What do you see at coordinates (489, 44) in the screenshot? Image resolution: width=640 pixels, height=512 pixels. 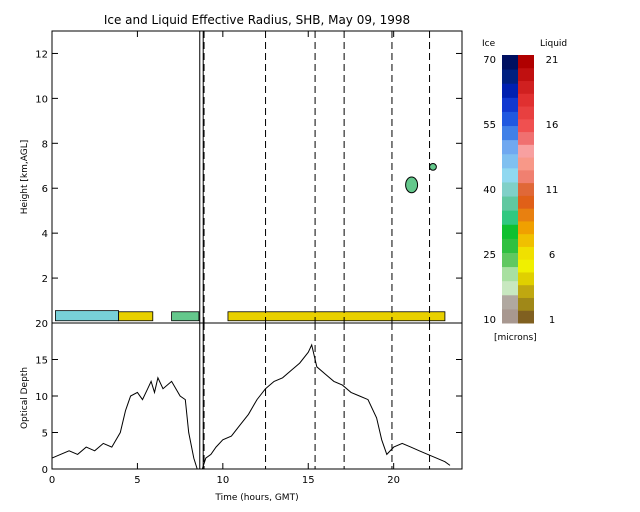 I see `colorbar-ice-label: Ice` at bounding box center [489, 44].